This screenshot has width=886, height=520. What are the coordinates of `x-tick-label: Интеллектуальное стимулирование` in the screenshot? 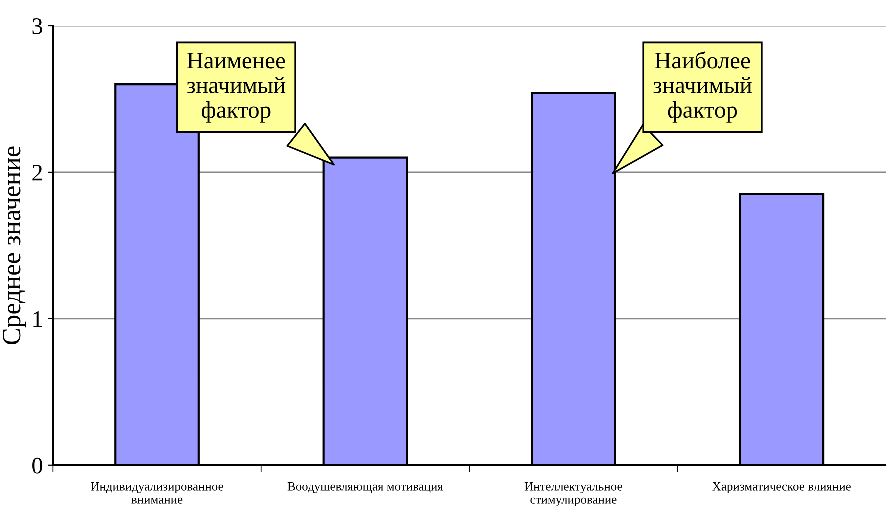 It's located at (573, 494).